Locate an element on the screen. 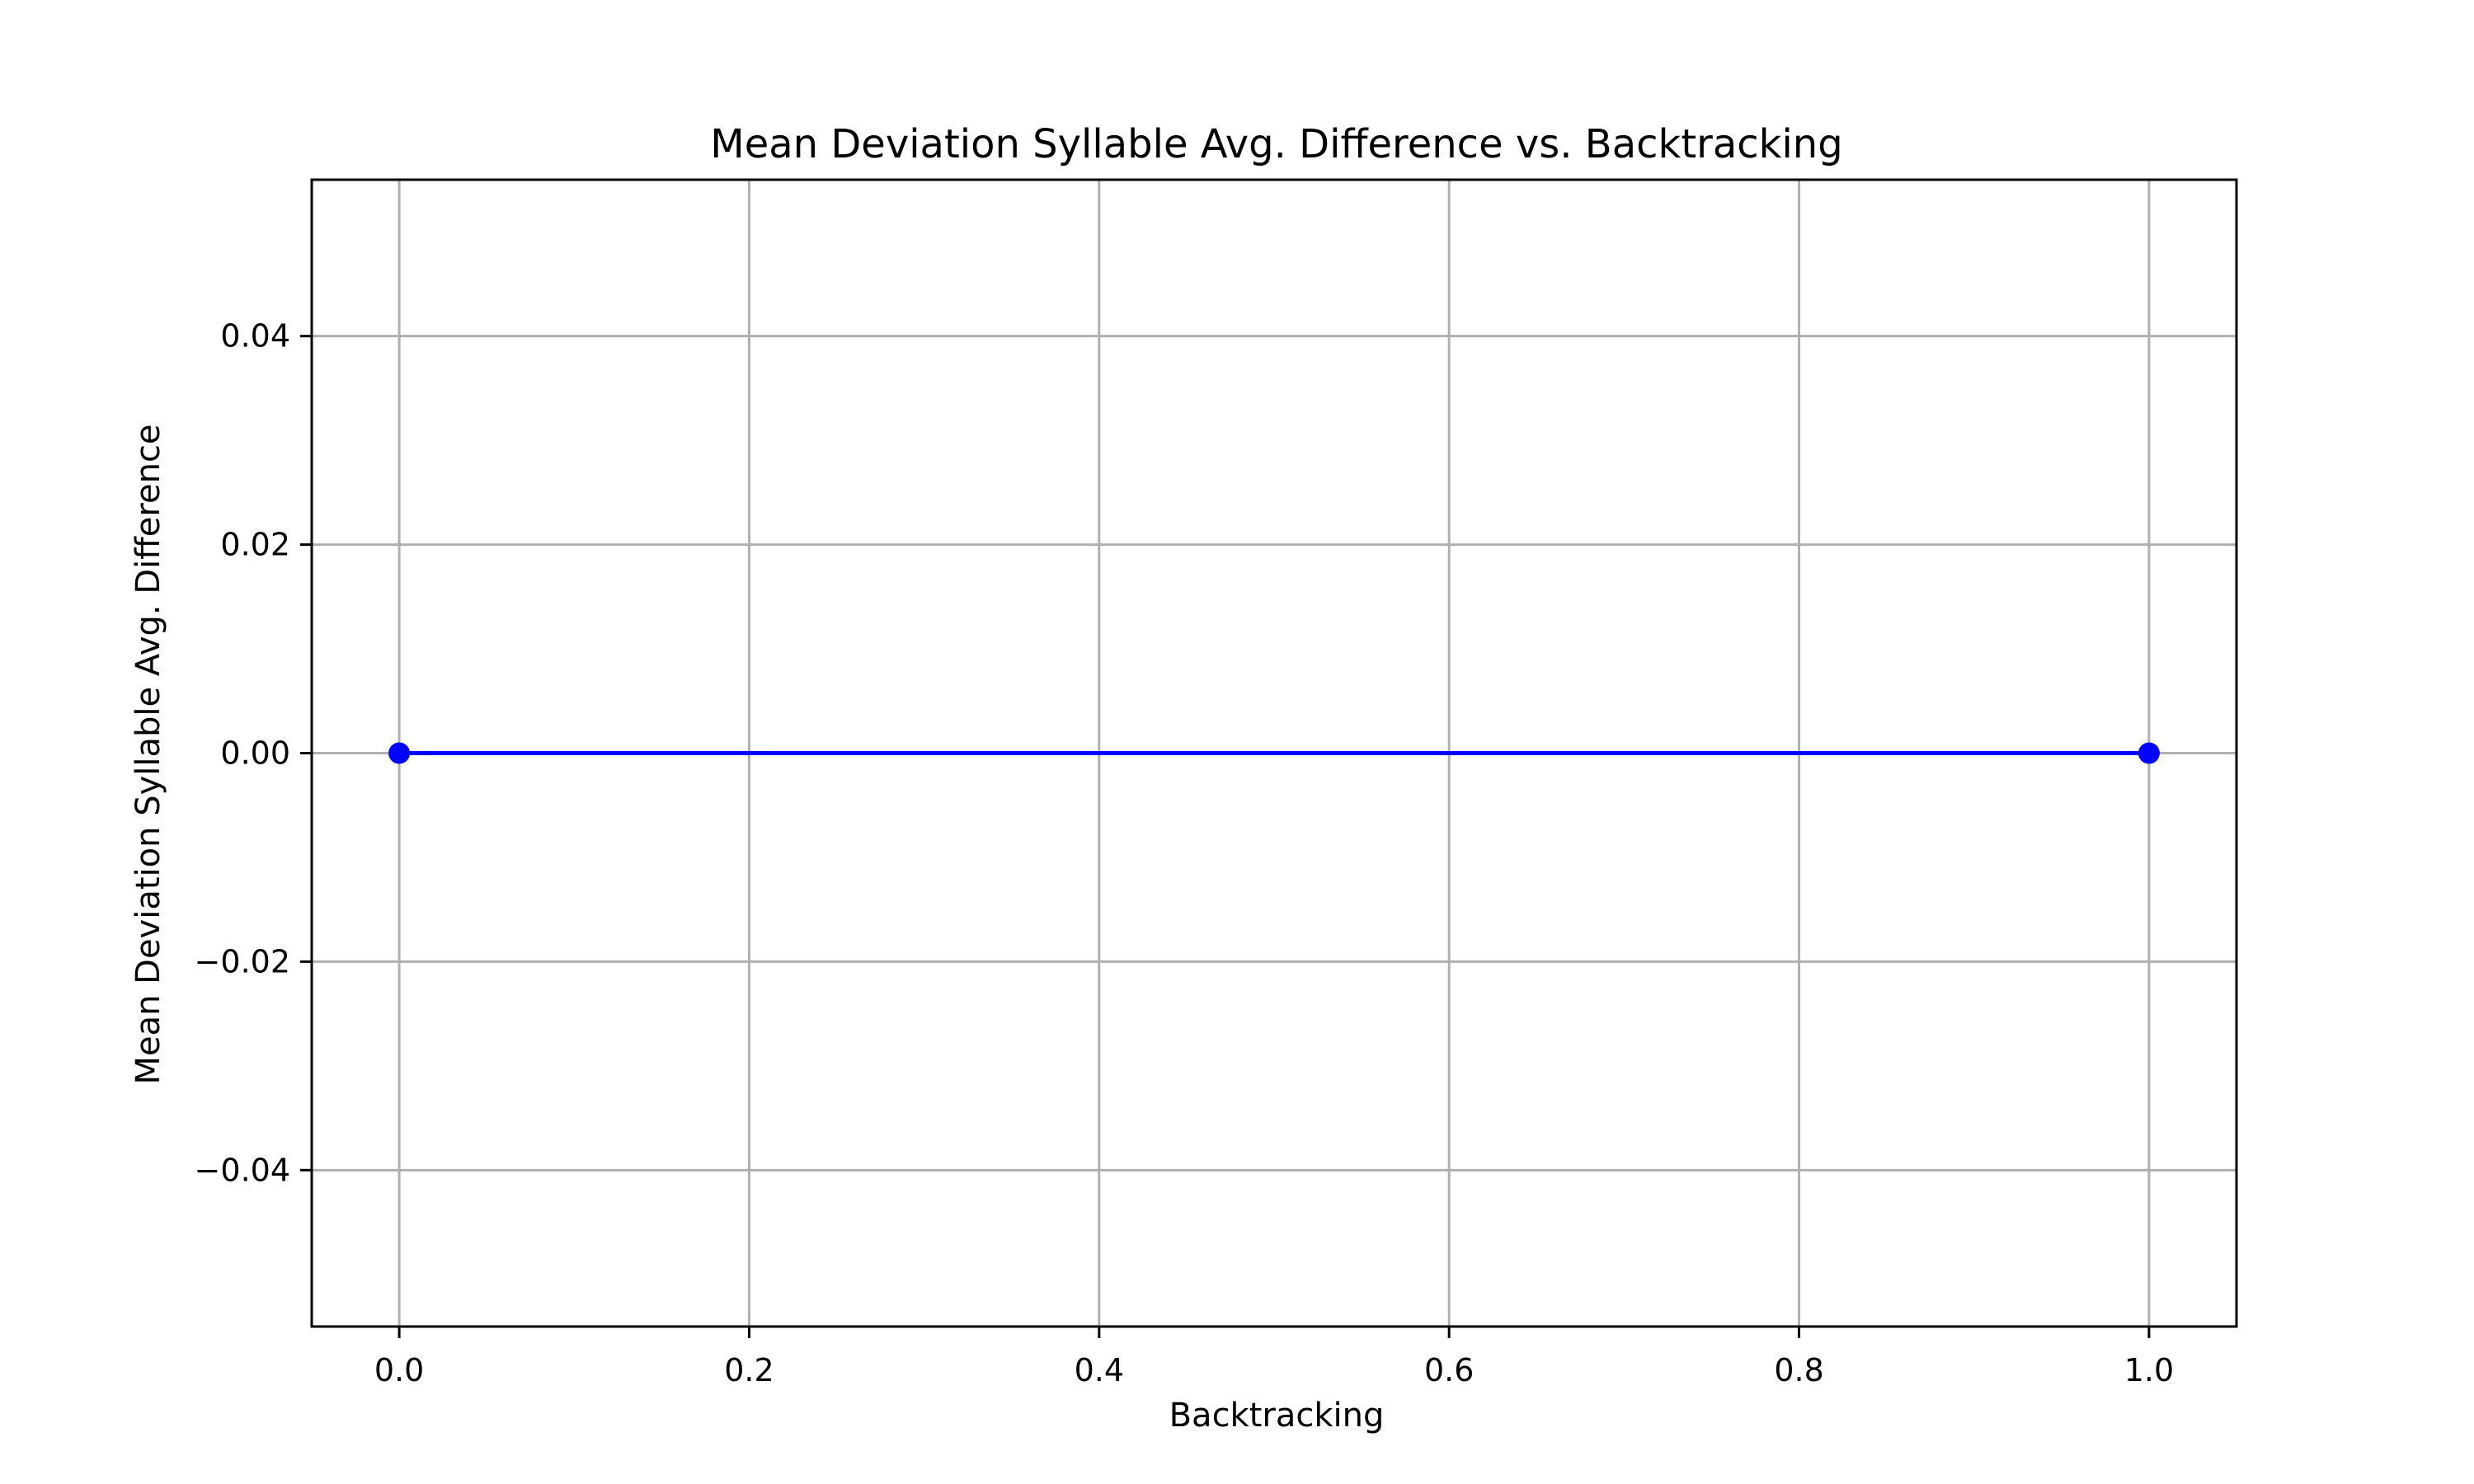 This screenshot has height=1484, width=2474. x-tick-label: 1.0 is located at coordinates (2149, 1370).